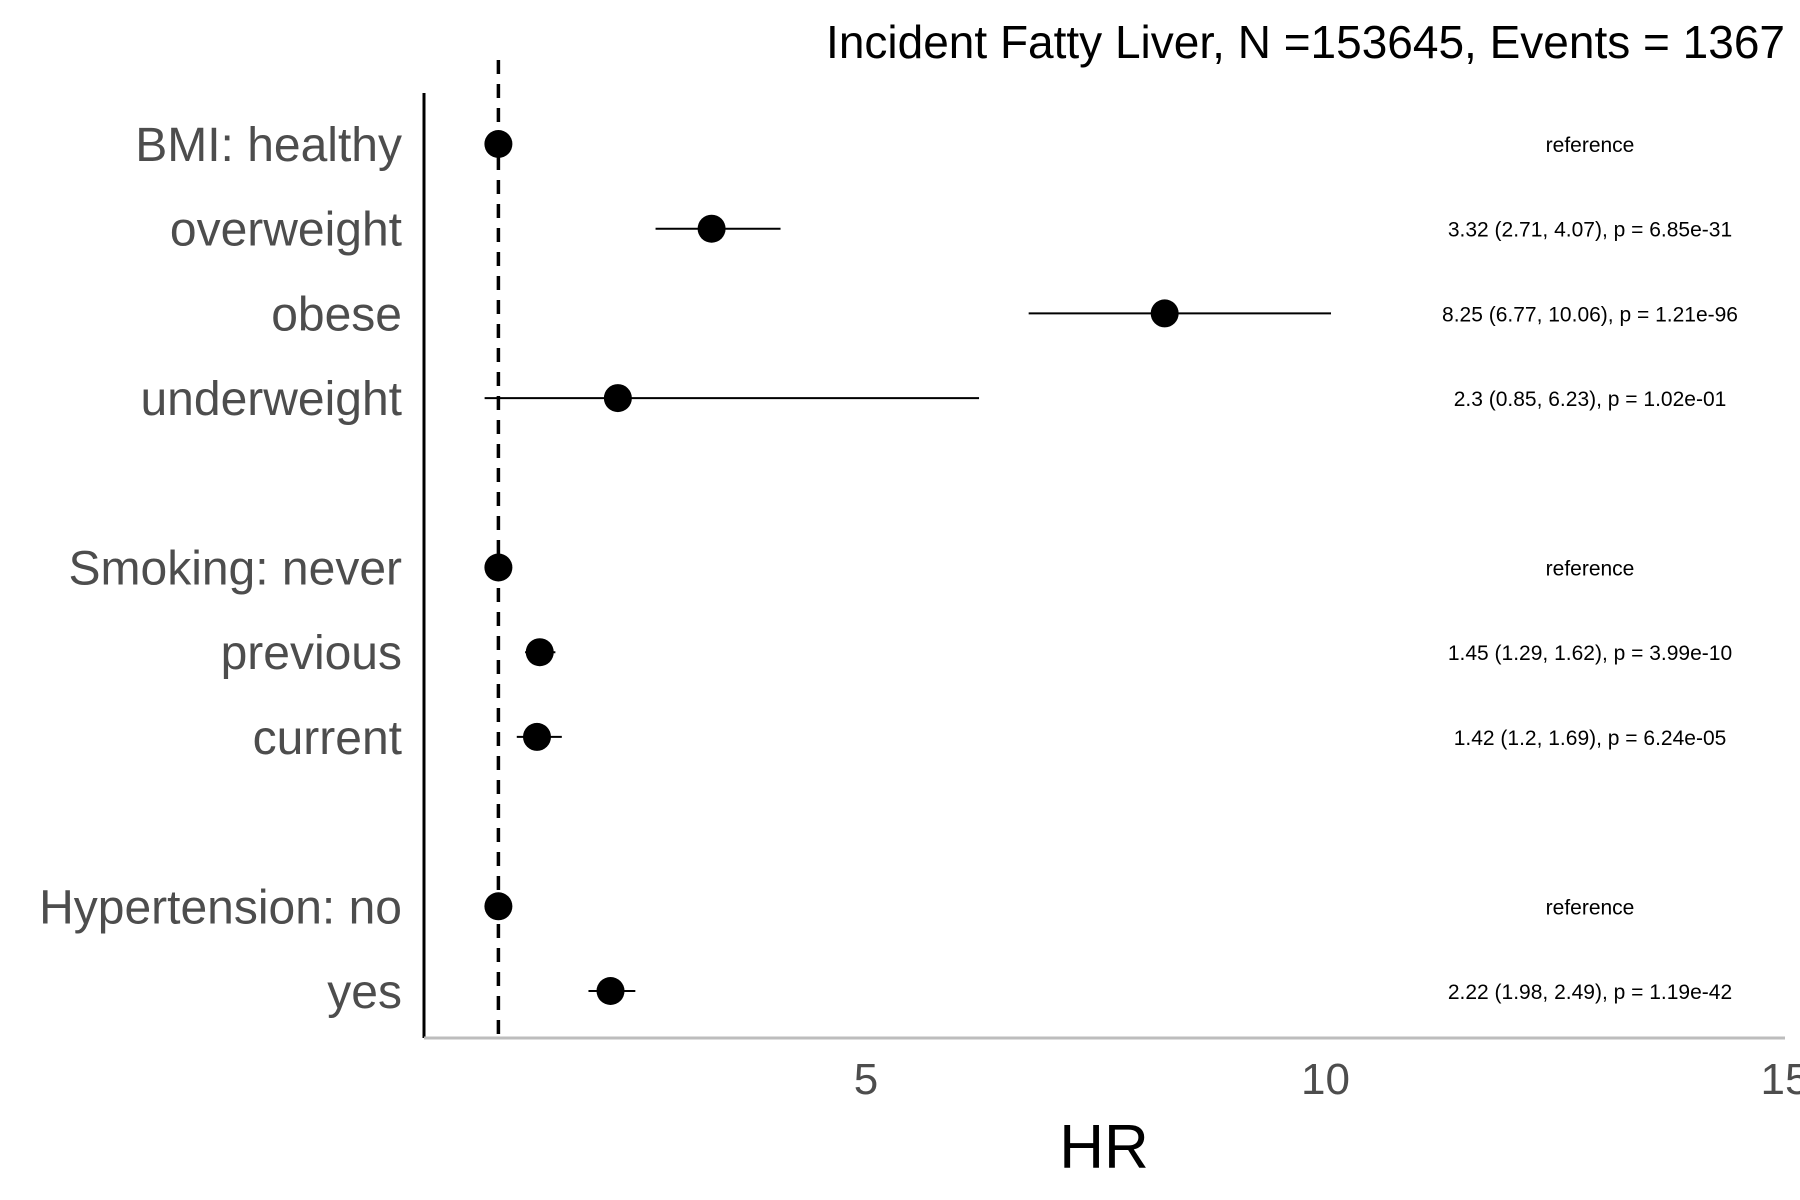 The height and width of the screenshot is (1200, 1800). Describe the element at coordinates (1004, 314) in the screenshot. I see `forest-row: obese 8.25 (6.77, 10.06), p = 1.21e-96` at that location.